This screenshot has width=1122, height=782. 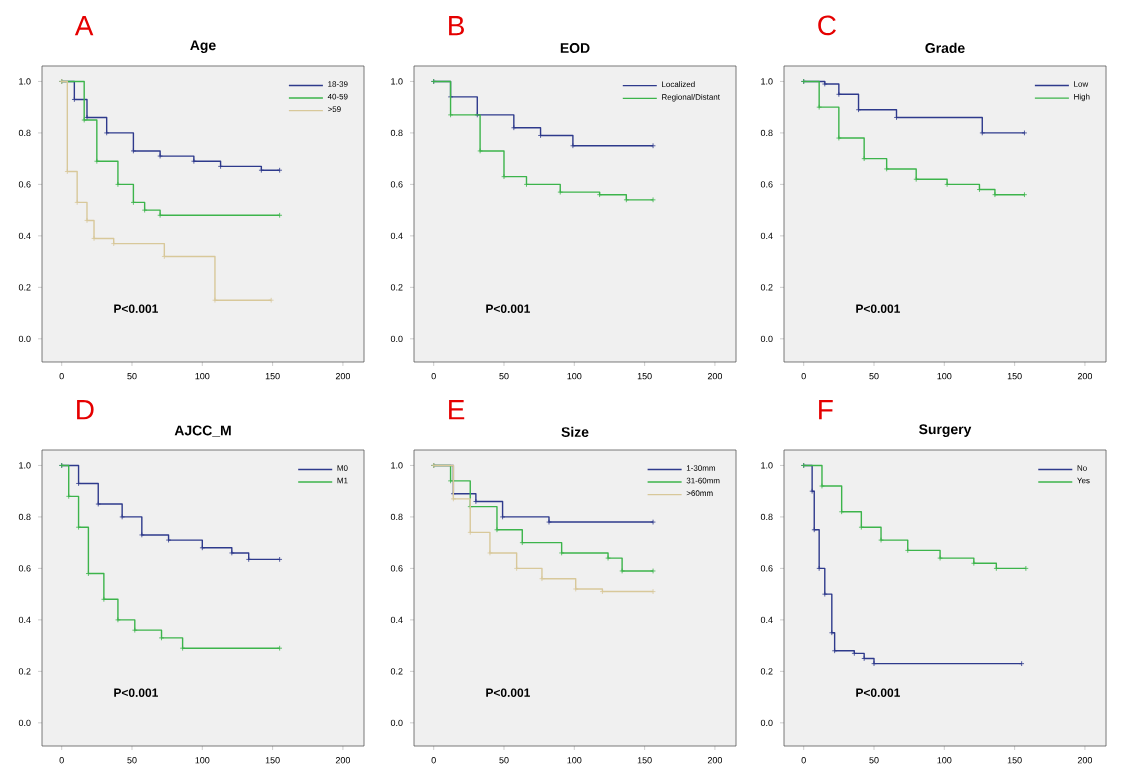 I want to click on text: B, so click(x=456, y=26).